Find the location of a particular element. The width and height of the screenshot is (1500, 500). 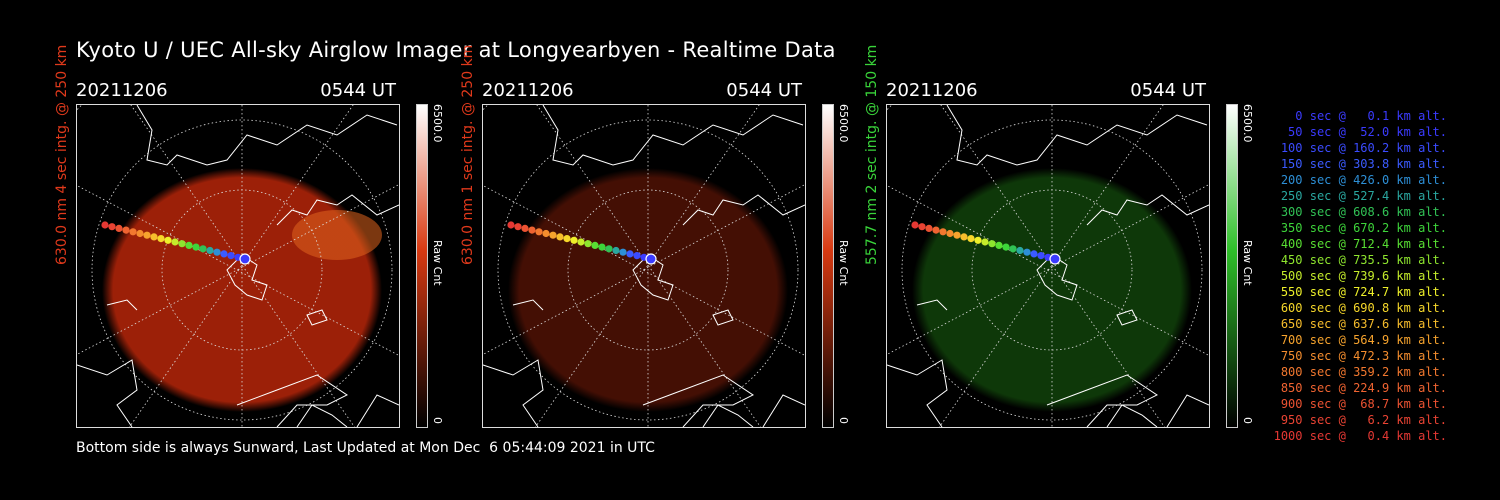

legend-row: 600 sec @ 690.8 km alt. is located at coordinates (1363, 308).